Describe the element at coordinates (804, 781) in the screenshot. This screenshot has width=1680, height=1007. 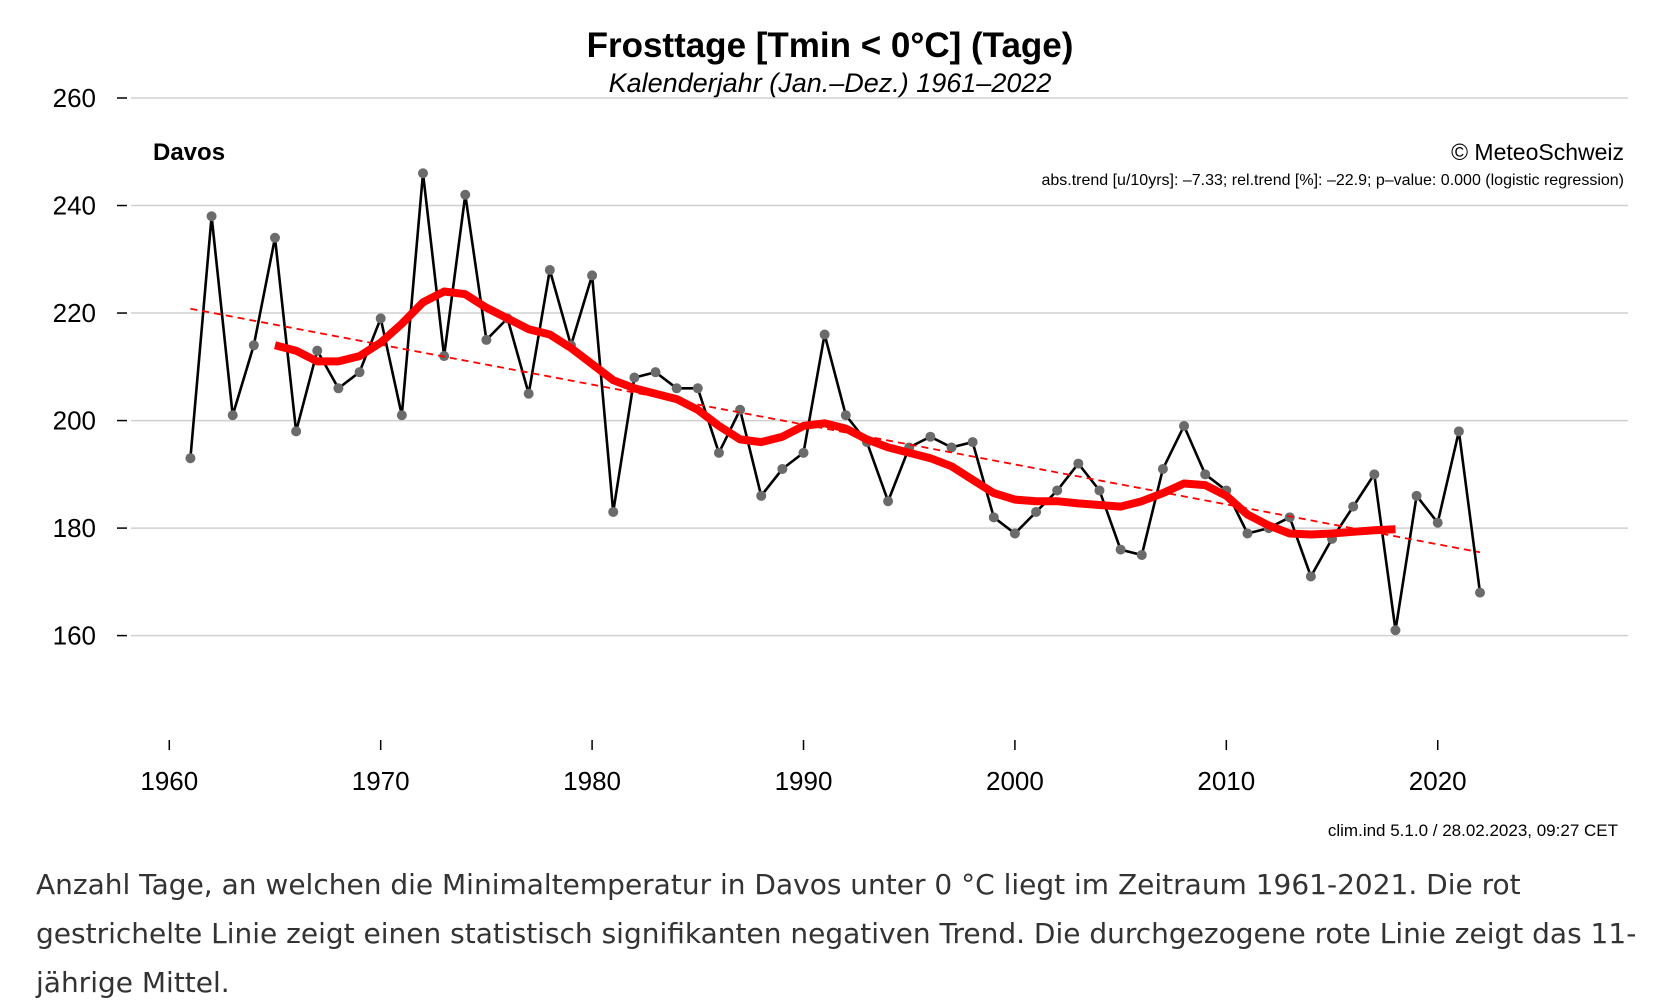
I see `x-tick-label: 1990` at that location.